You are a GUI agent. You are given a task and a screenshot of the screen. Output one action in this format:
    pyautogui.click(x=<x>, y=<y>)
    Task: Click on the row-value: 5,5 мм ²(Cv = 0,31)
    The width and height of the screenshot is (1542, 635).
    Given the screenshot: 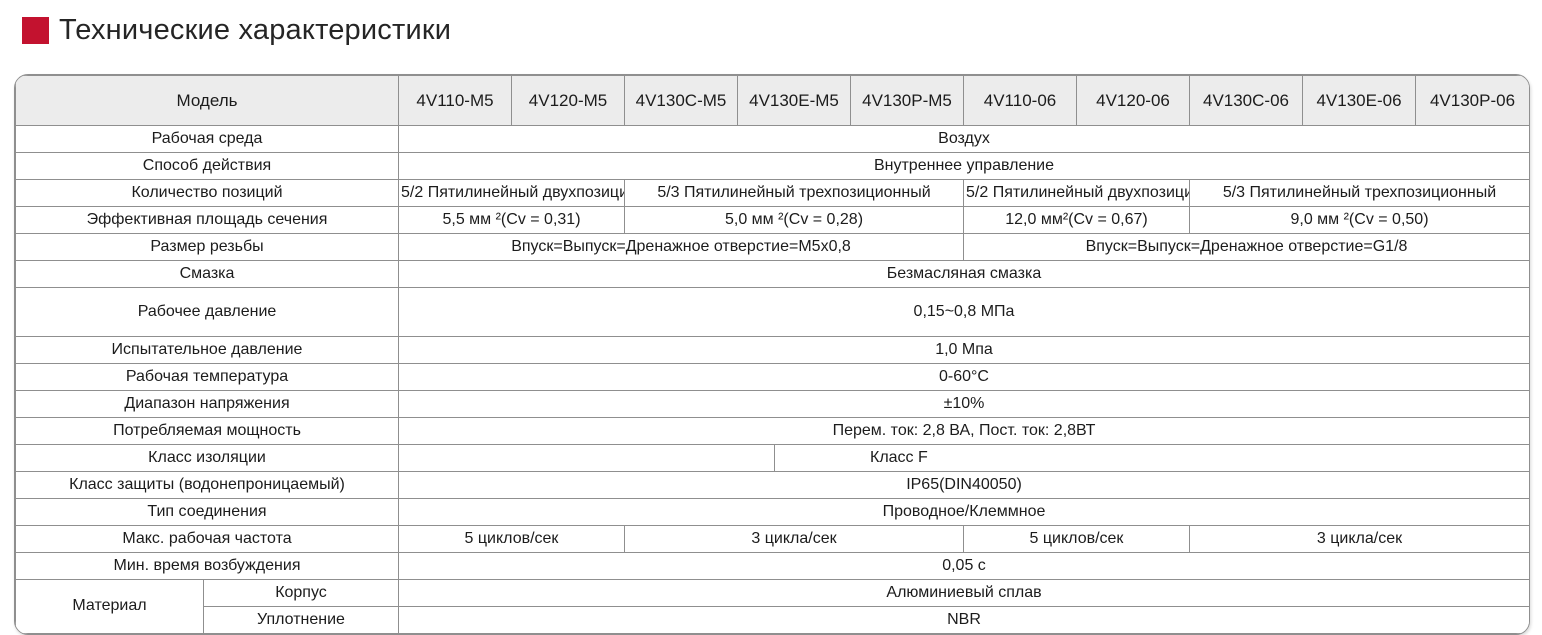 What is the action you would take?
    pyautogui.click(x=511, y=220)
    